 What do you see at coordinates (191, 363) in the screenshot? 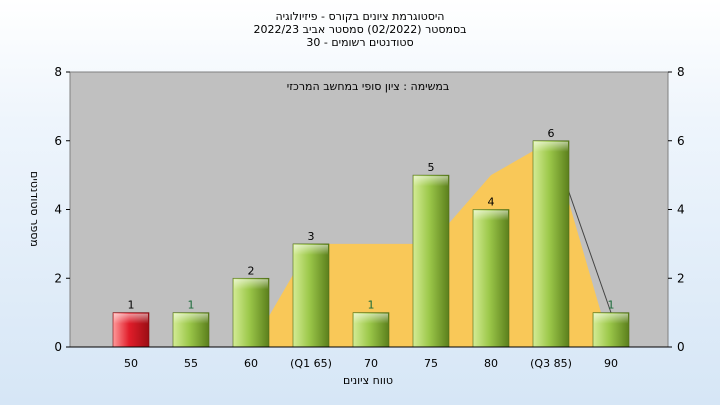
I see `x-tick-label-1: 55` at bounding box center [191, 363].